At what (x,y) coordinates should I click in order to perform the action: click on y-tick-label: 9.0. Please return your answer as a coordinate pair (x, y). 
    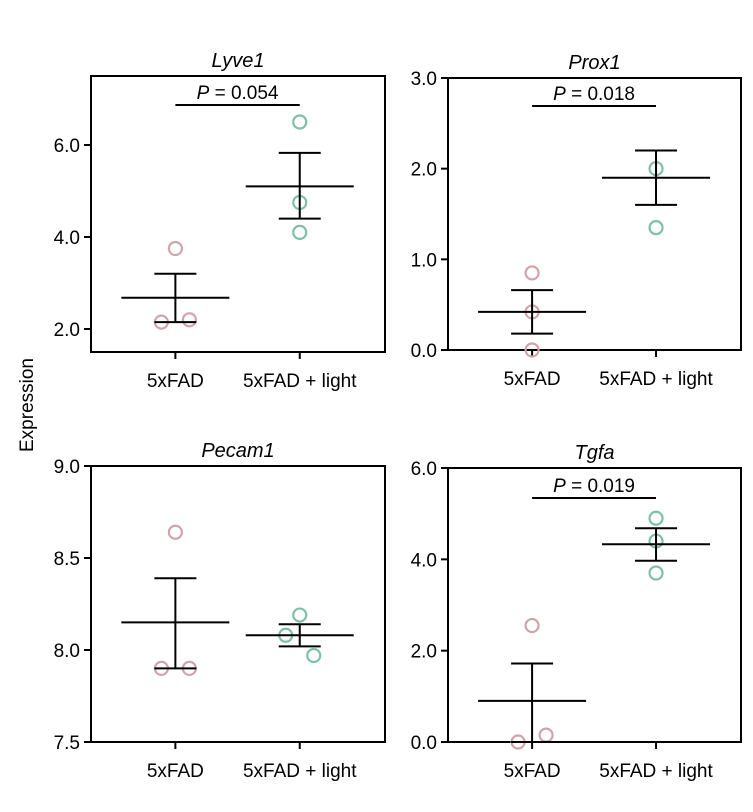
    Looking at the image, I should click on (67, 467).